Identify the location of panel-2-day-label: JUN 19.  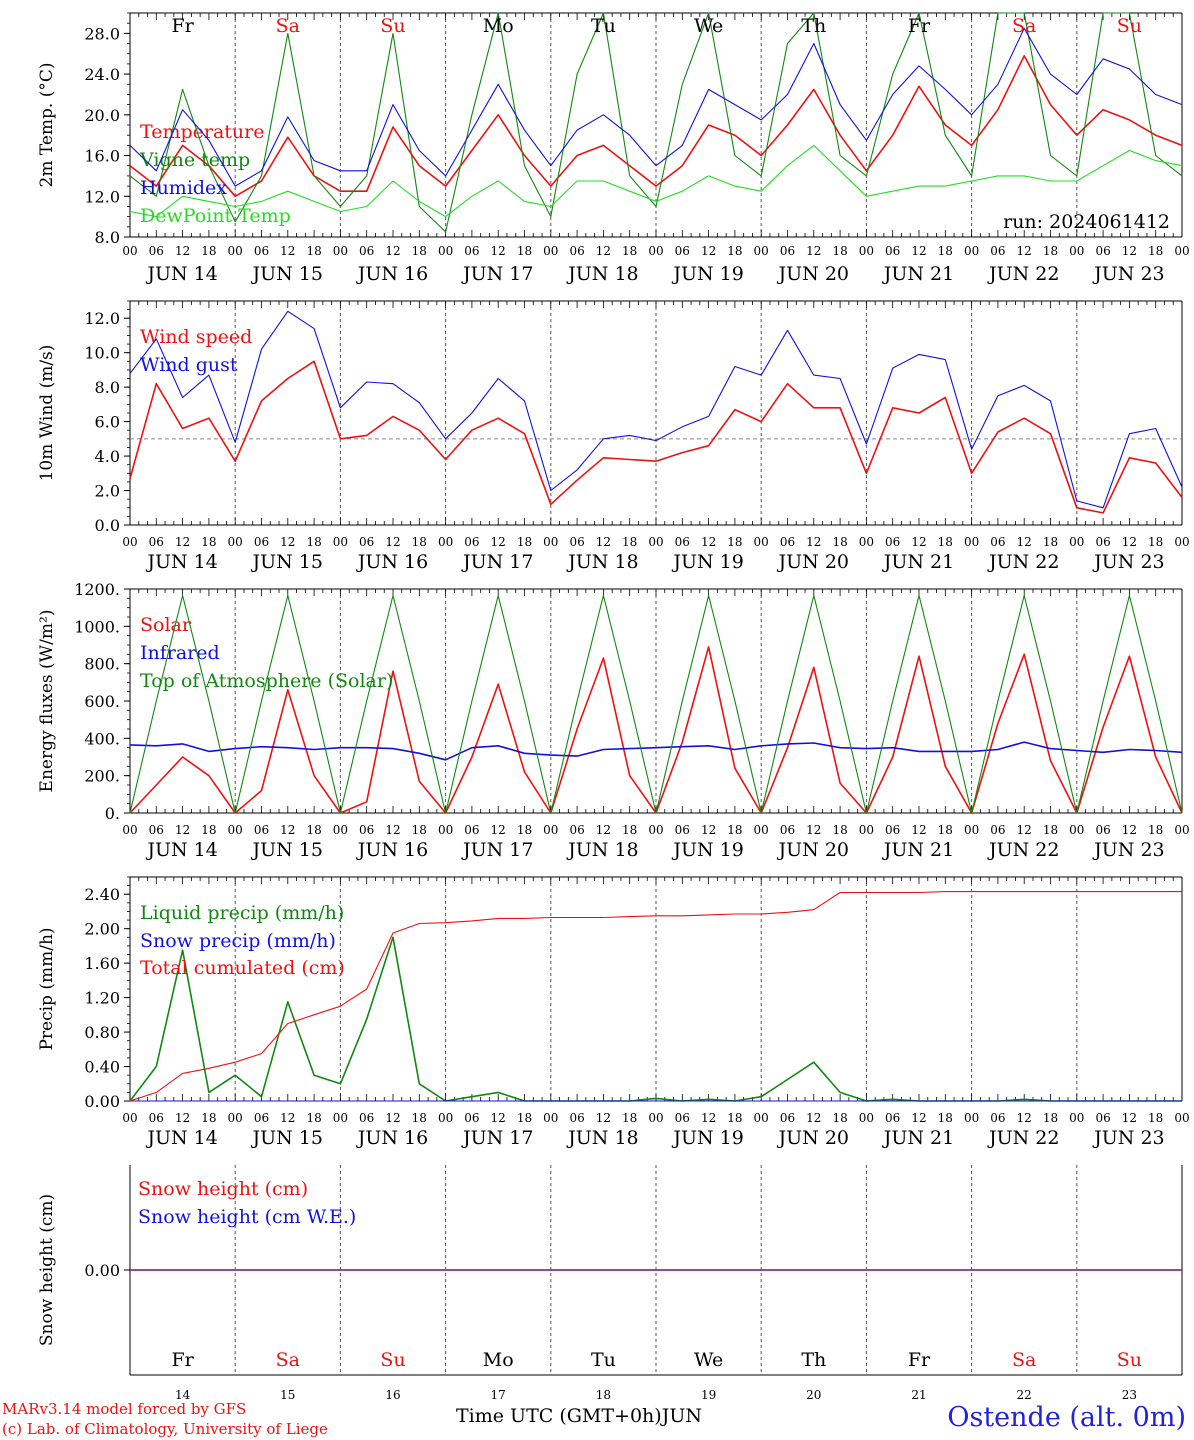
(707, 562).